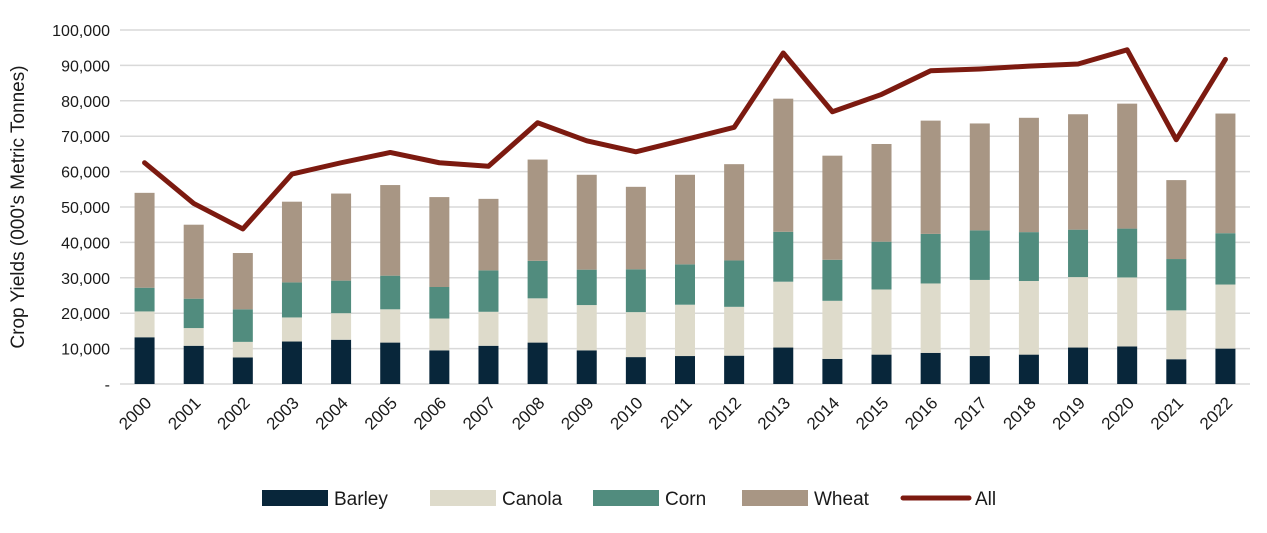  What do you see at coordinates (145, 240) in the screenshot?
I see `bar-wheat-2000` at bounding box center [145, 240].